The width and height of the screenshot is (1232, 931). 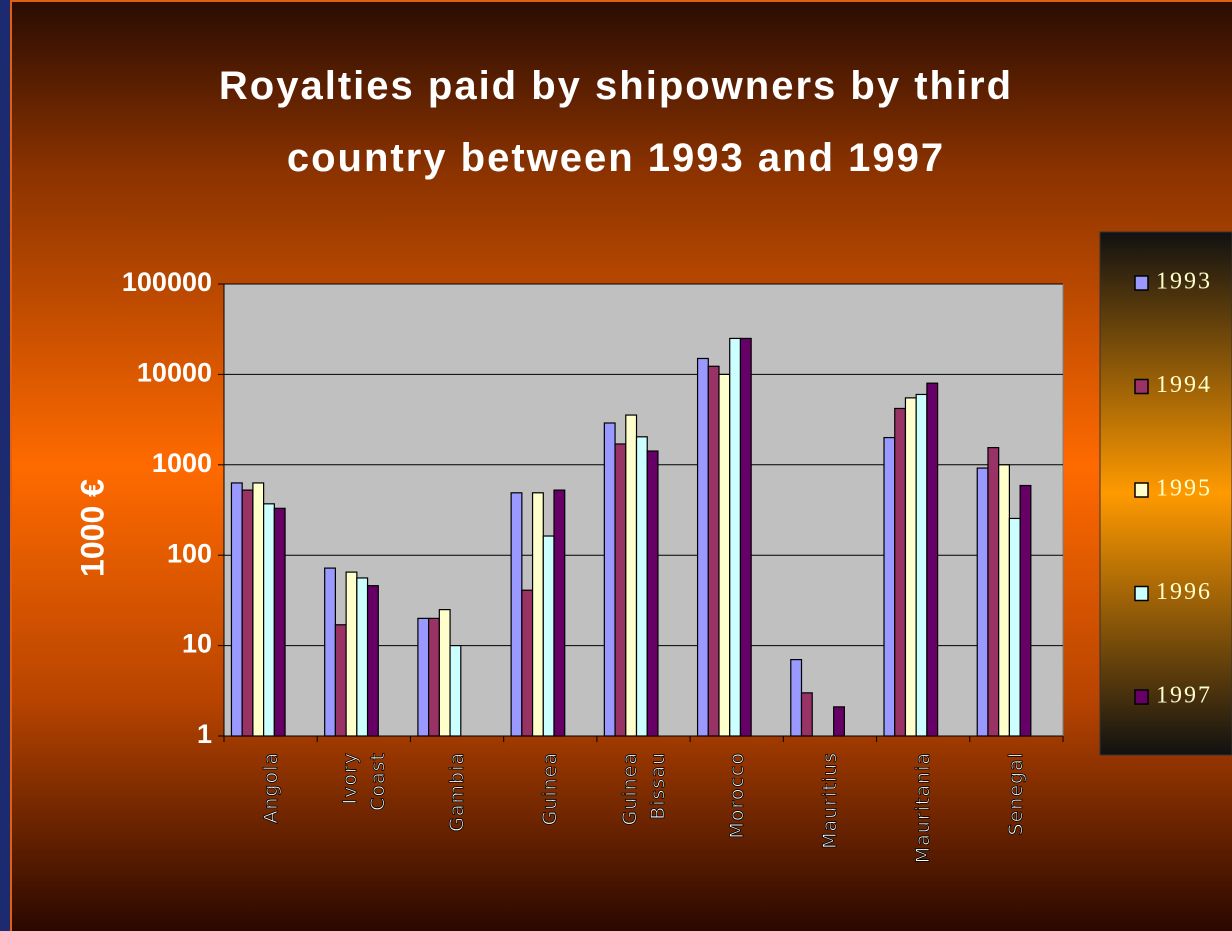 What do you see at coordinates (1016, 794) in the screenshot?
I see `x-tick-label: Senegal` at bounding box center [1016, 794].